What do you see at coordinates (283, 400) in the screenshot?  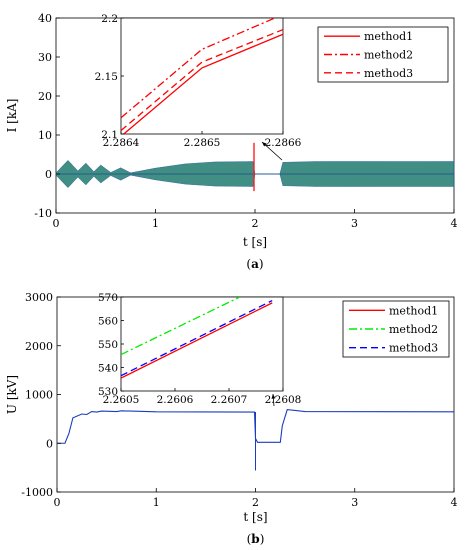 I see `inset-x-tick-label: 2.2608` at bounding box center [283, 400].